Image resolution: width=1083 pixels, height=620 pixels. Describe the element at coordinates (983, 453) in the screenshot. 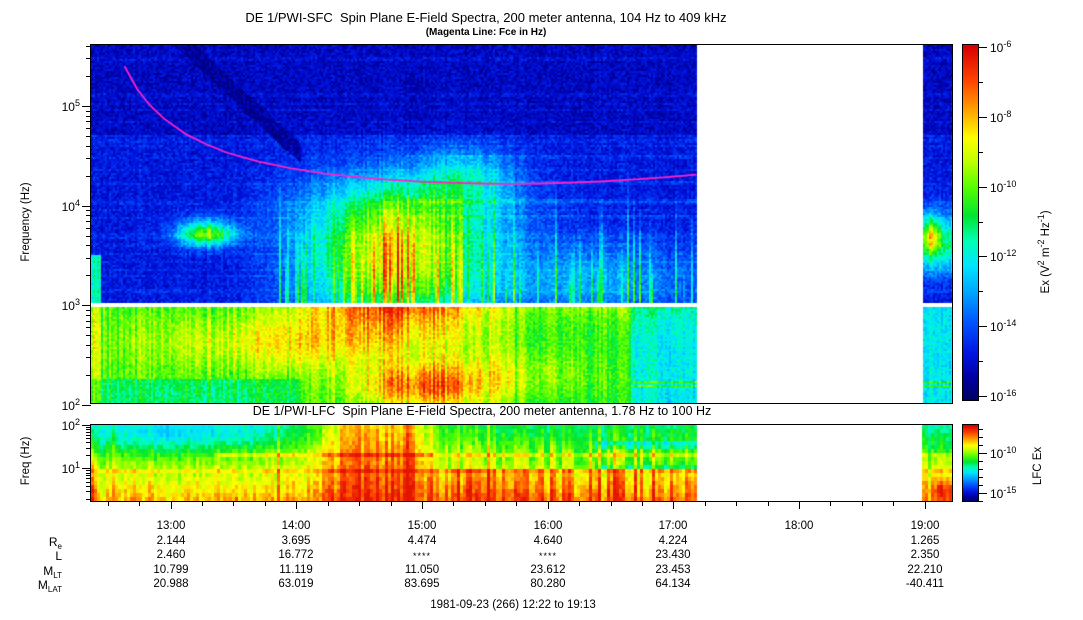

I see `lfc-colorbar-major-tick` at that location.